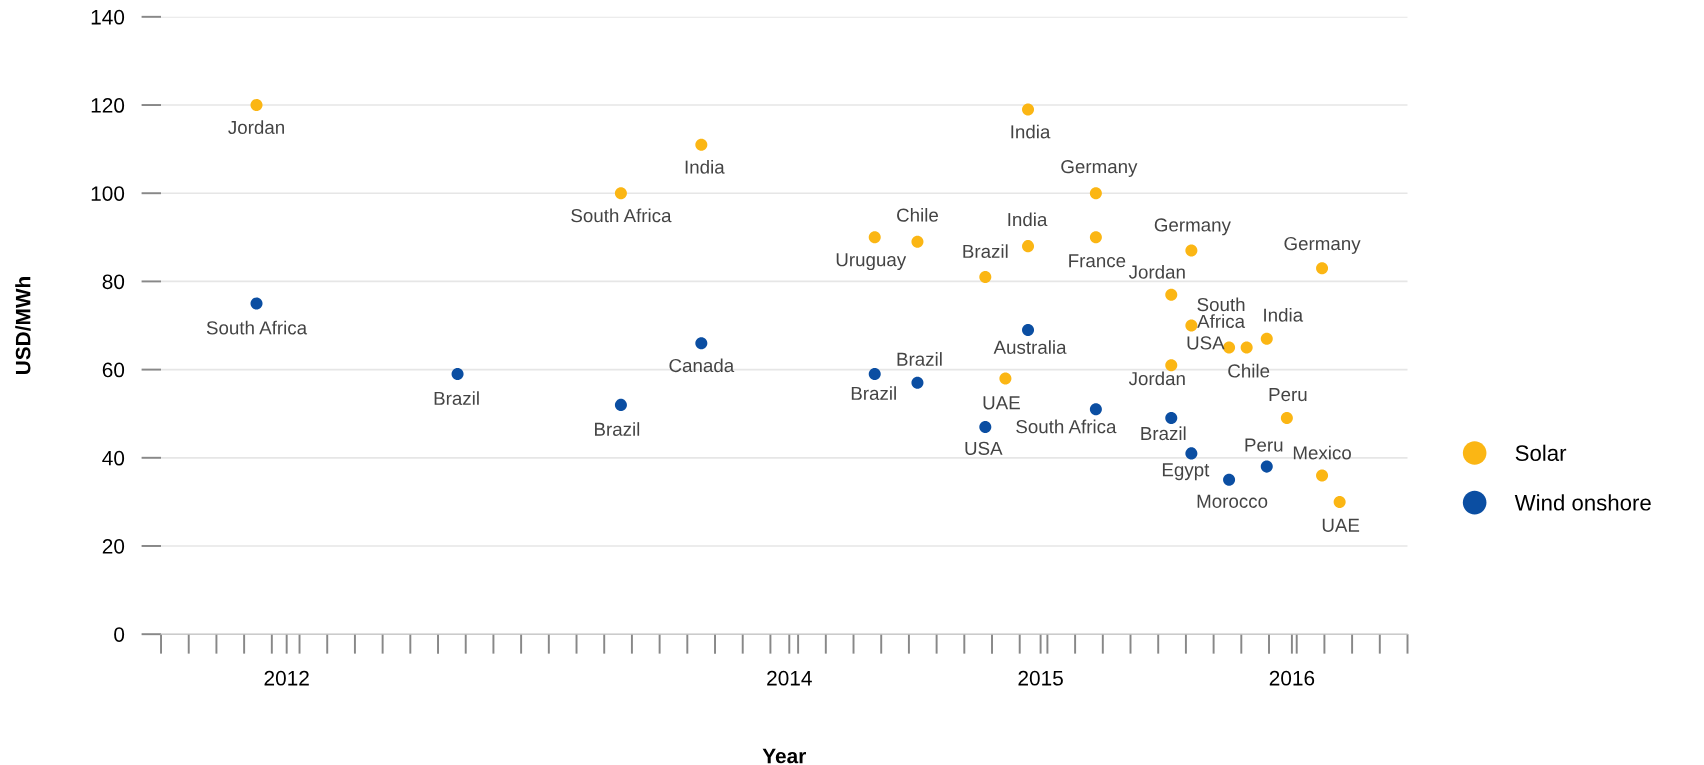 The width and height of the screenshot is (1704, 765). Describe the element at coordinates (702, 365) in the screenshot. I see `annotation: Canada` at that location.